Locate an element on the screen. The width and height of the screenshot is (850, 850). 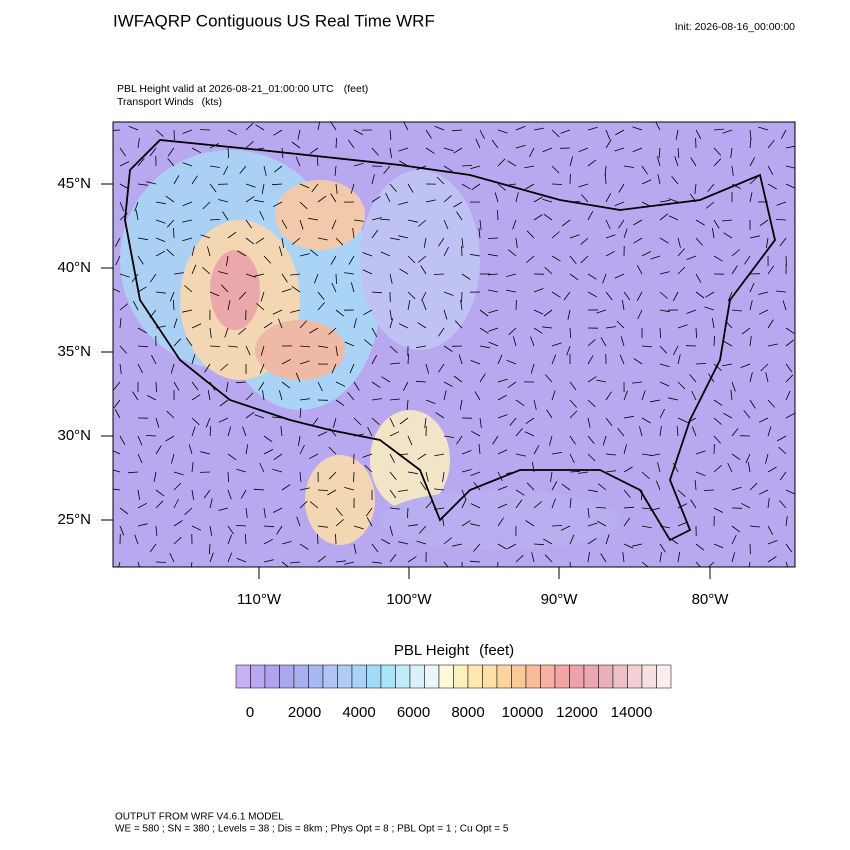
lat-label: 45°N is located at coordinates (74, 183).